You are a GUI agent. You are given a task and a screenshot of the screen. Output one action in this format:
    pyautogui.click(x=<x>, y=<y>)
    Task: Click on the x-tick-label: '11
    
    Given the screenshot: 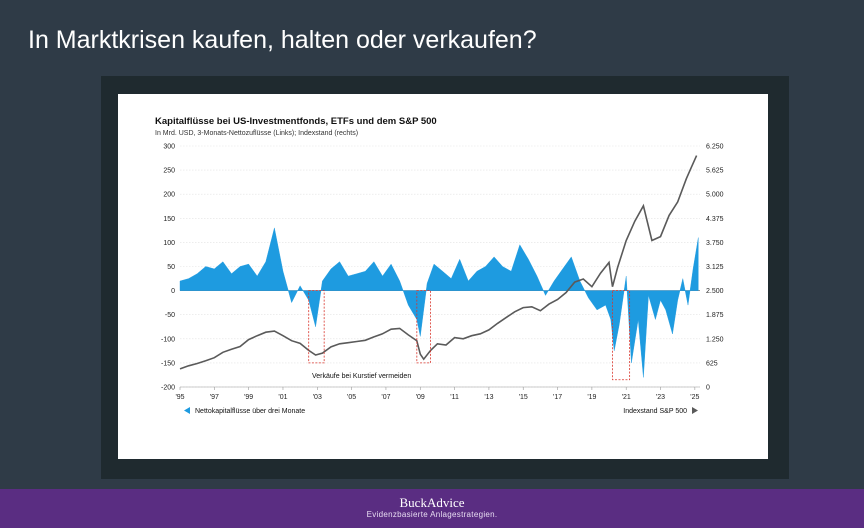 What is the action you would take?
    pyautogui.click(x=454, y=397)
    